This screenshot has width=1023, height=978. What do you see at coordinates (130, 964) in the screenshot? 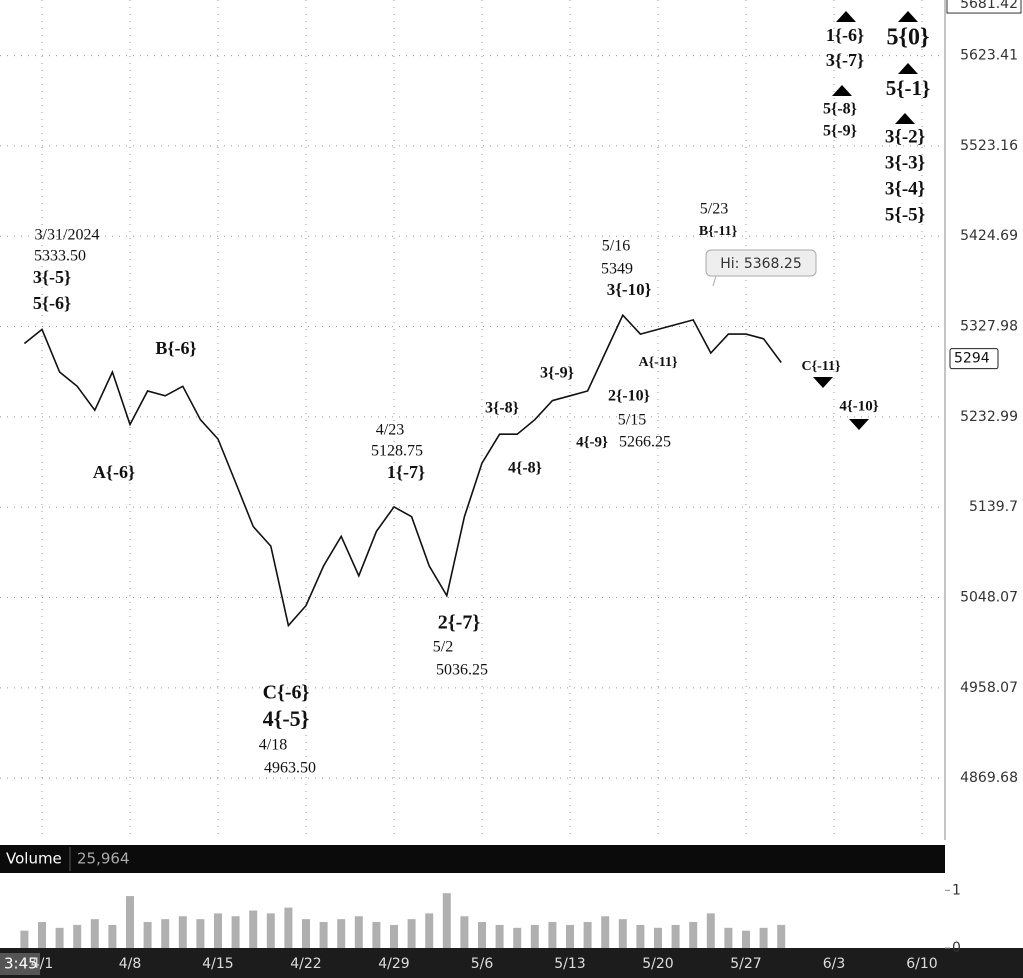
I see `x-tick-label: 4/8` at bounding box center [130, 964].